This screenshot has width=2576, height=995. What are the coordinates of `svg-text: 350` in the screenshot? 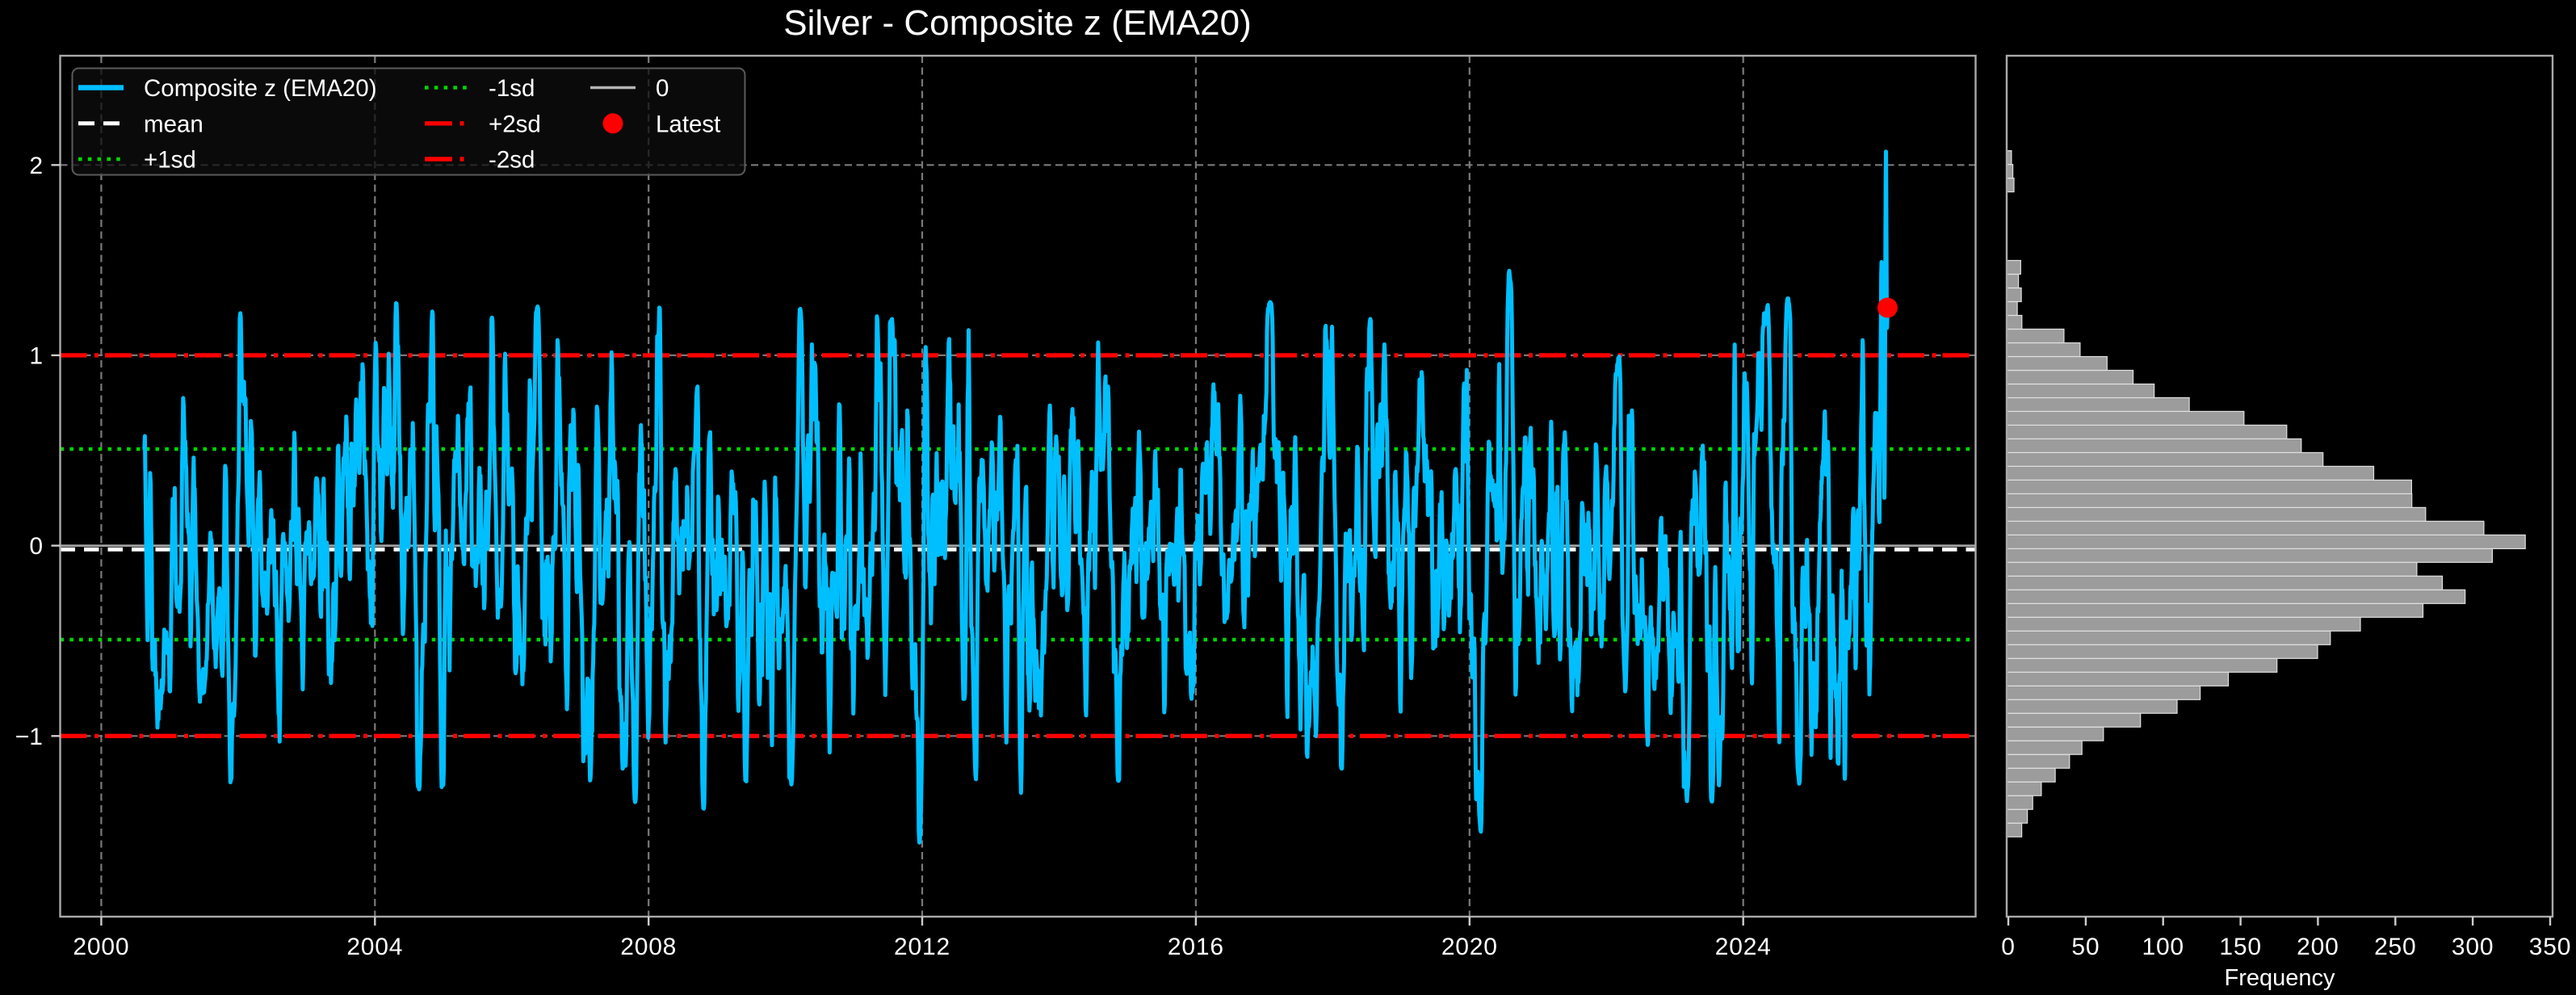 It's located at (2550, 947).